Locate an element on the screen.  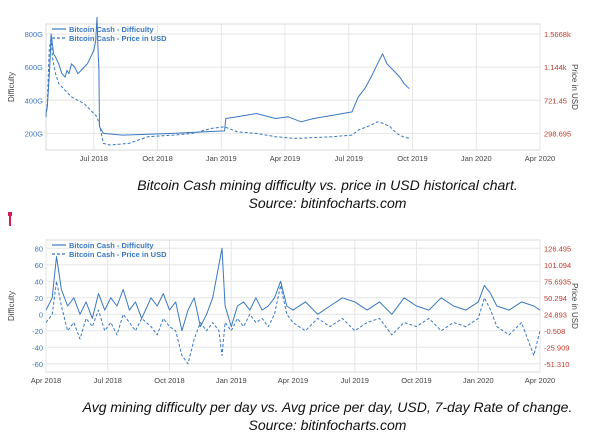
bottom-y-left-tick: 0 is located at coordinates (41, 314).